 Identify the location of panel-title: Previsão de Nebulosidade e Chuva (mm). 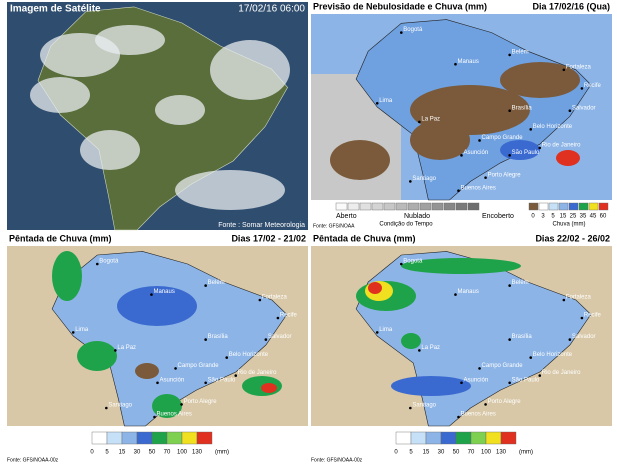
(400, 6).